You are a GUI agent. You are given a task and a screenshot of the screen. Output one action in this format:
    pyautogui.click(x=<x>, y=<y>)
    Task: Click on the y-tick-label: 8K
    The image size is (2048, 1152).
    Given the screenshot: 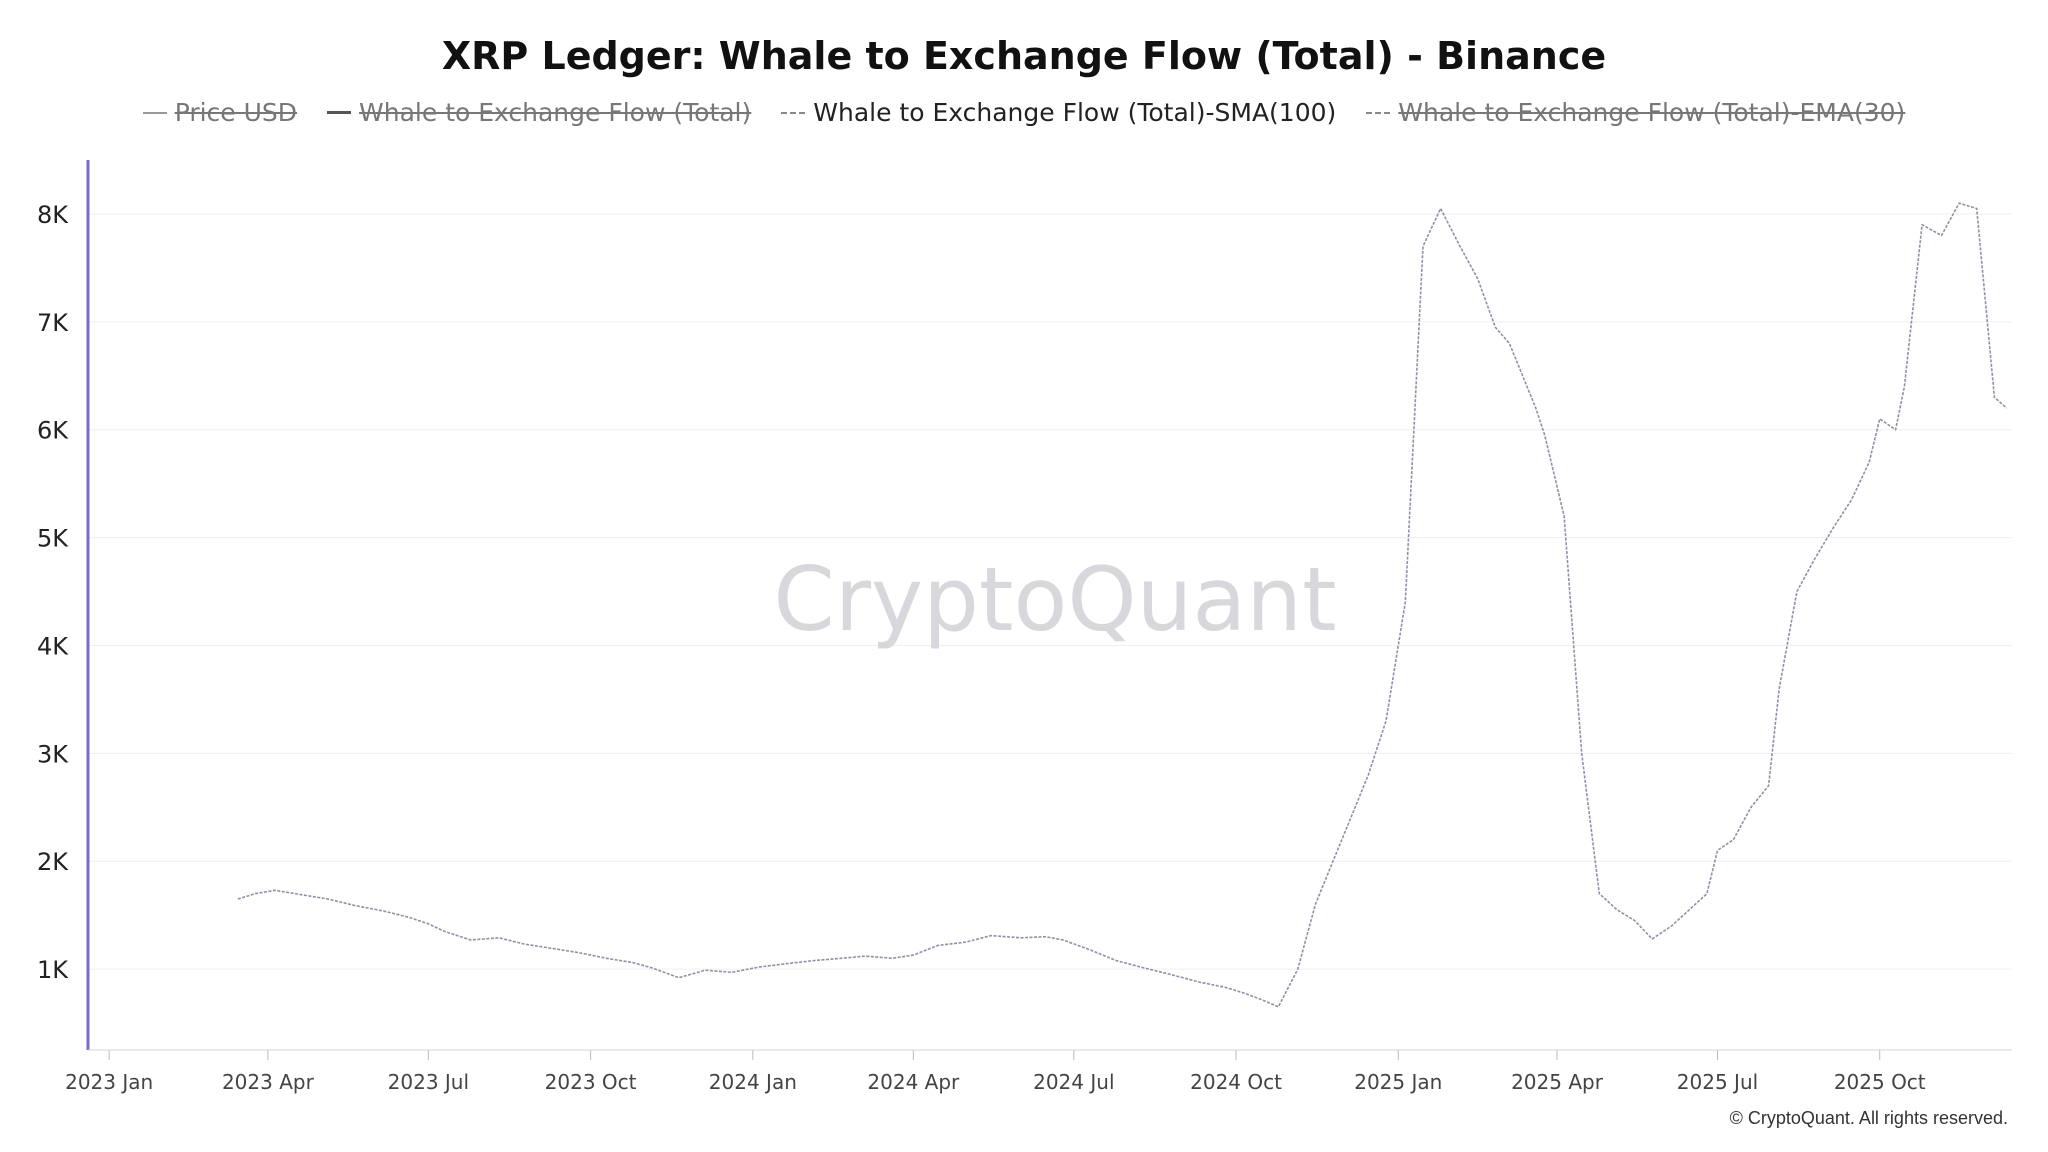 What is the action you would take?
    pyautogui.click(x=53, y=215)
    